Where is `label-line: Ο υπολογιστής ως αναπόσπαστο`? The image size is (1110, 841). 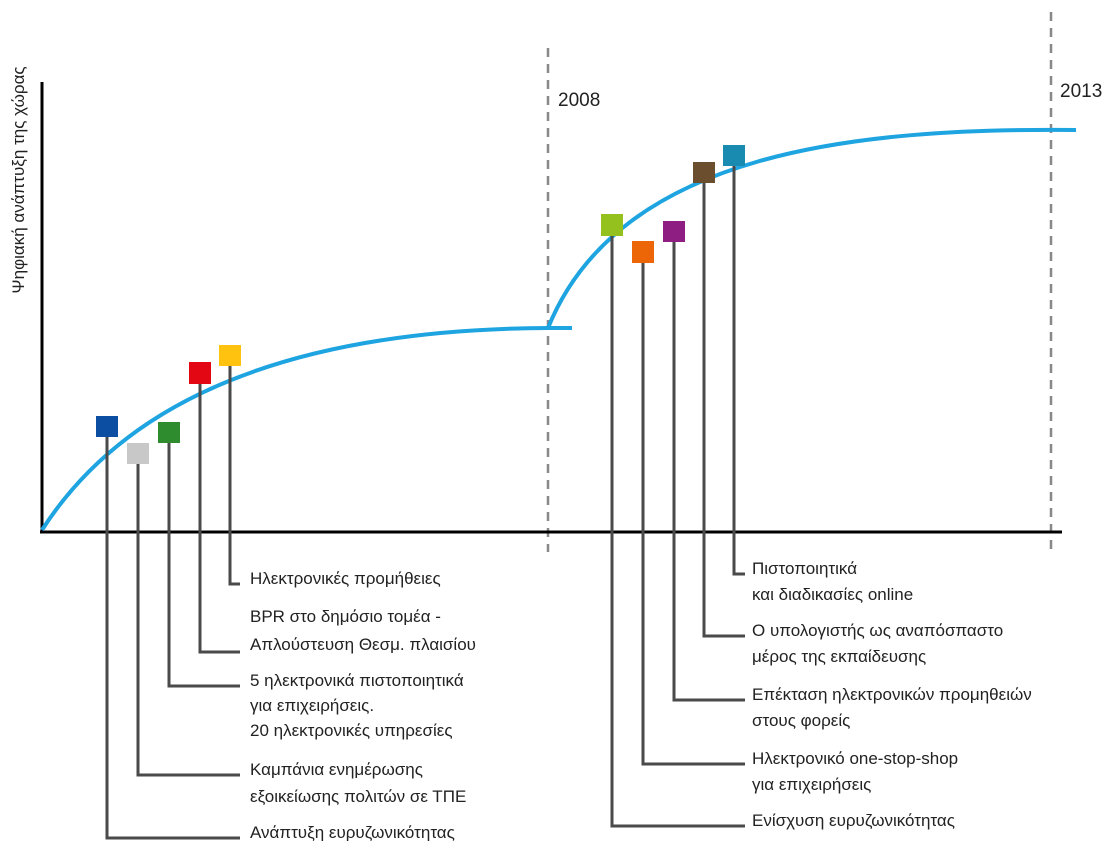
label-line: Ο υπολογιστής ως αναπόσπαστο is located at coordinates (877, 630).